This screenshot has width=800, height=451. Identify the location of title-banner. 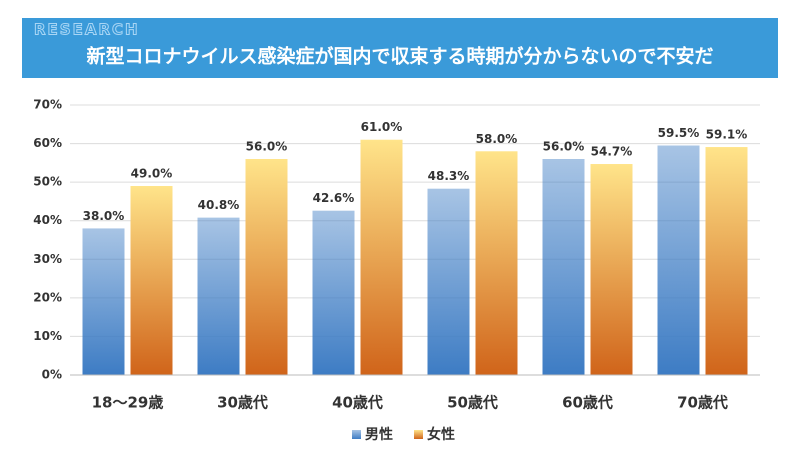
(400, 48).